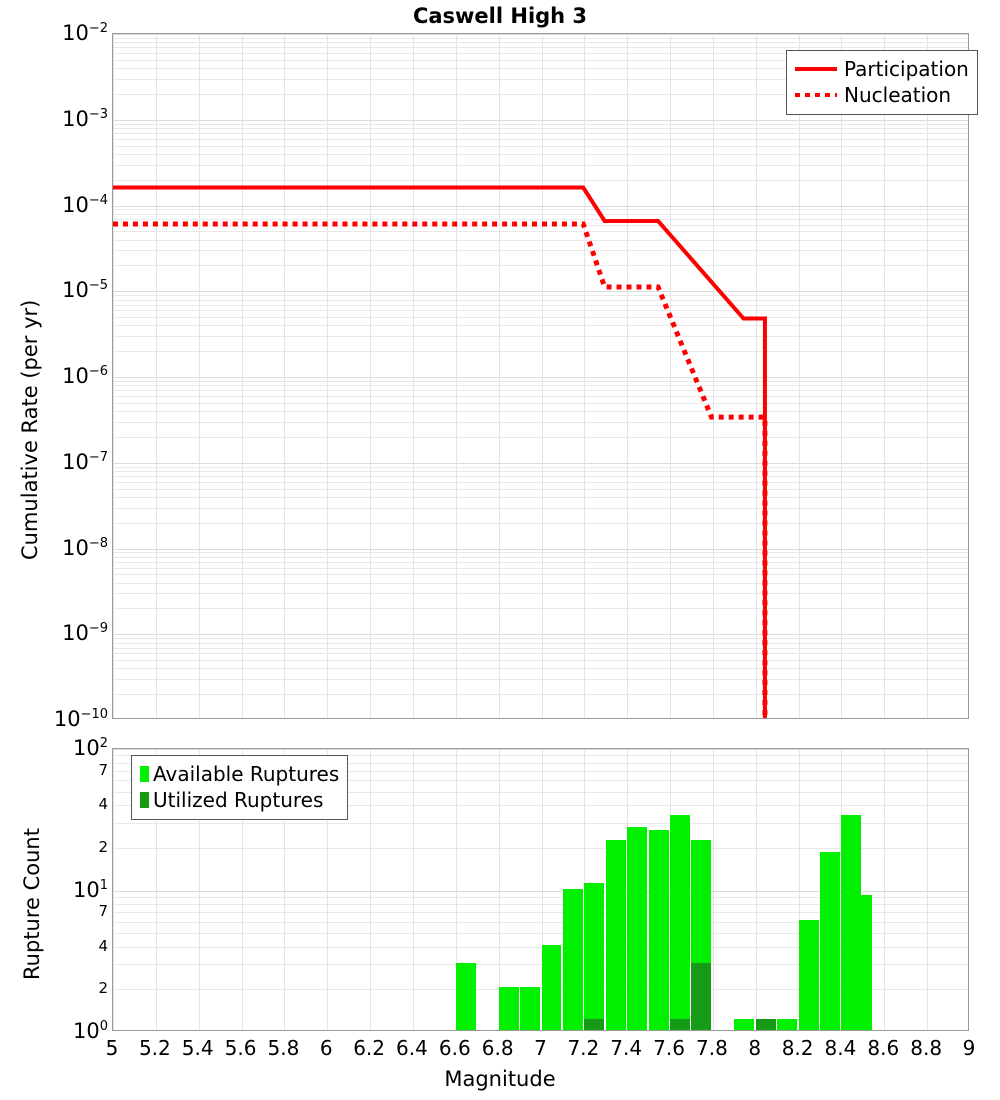  I want to click on x-tick-label: 5, so click(112, 1048).